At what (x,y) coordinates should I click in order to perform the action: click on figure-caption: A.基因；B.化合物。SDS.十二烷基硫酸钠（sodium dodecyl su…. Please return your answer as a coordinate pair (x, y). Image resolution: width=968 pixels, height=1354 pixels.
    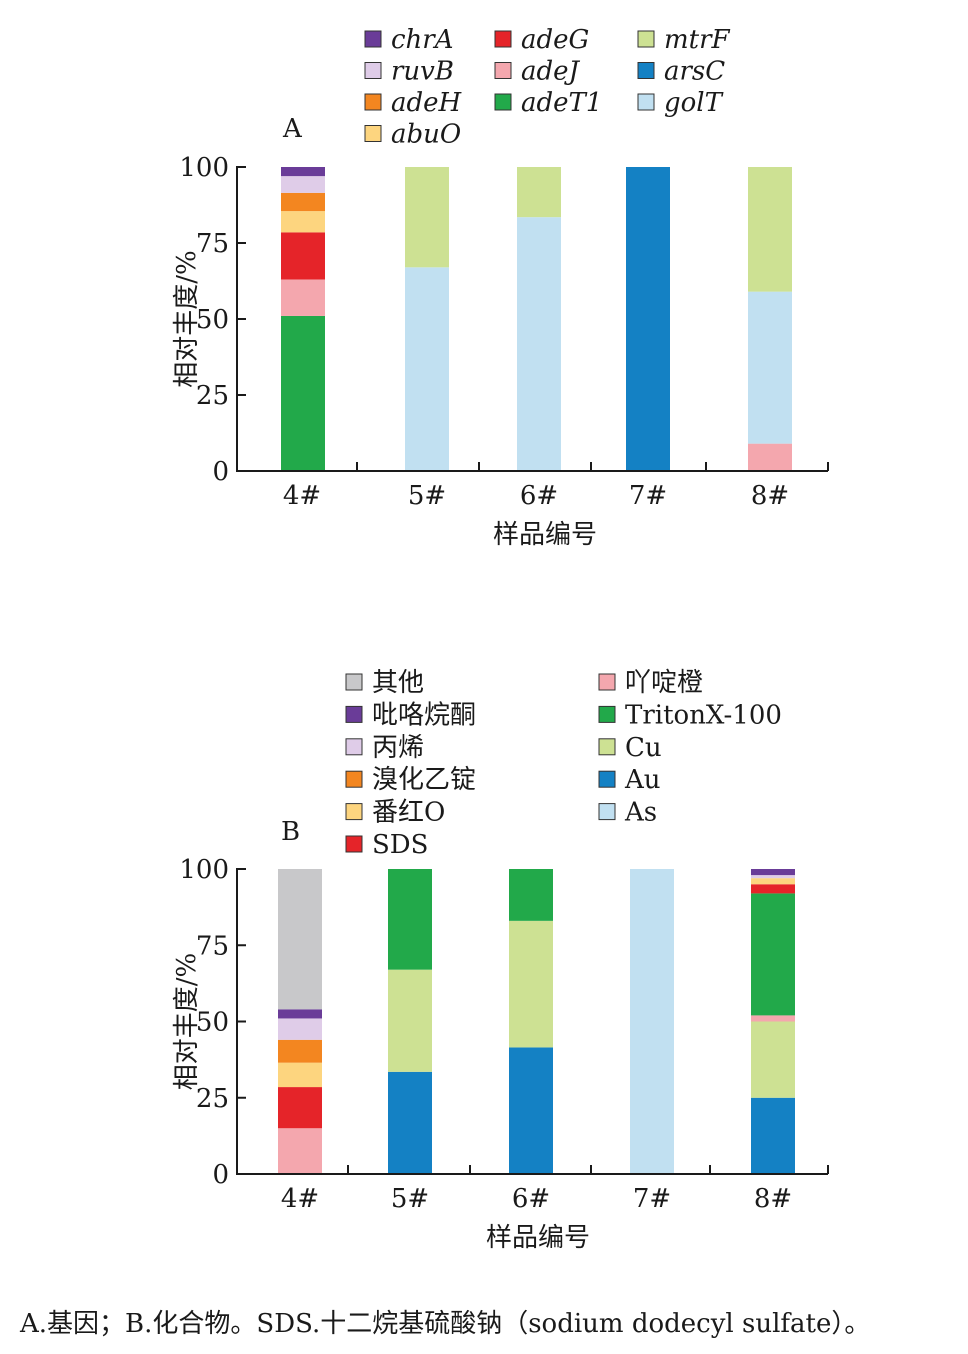
    Looking at the image, I should click on (445, 1324).